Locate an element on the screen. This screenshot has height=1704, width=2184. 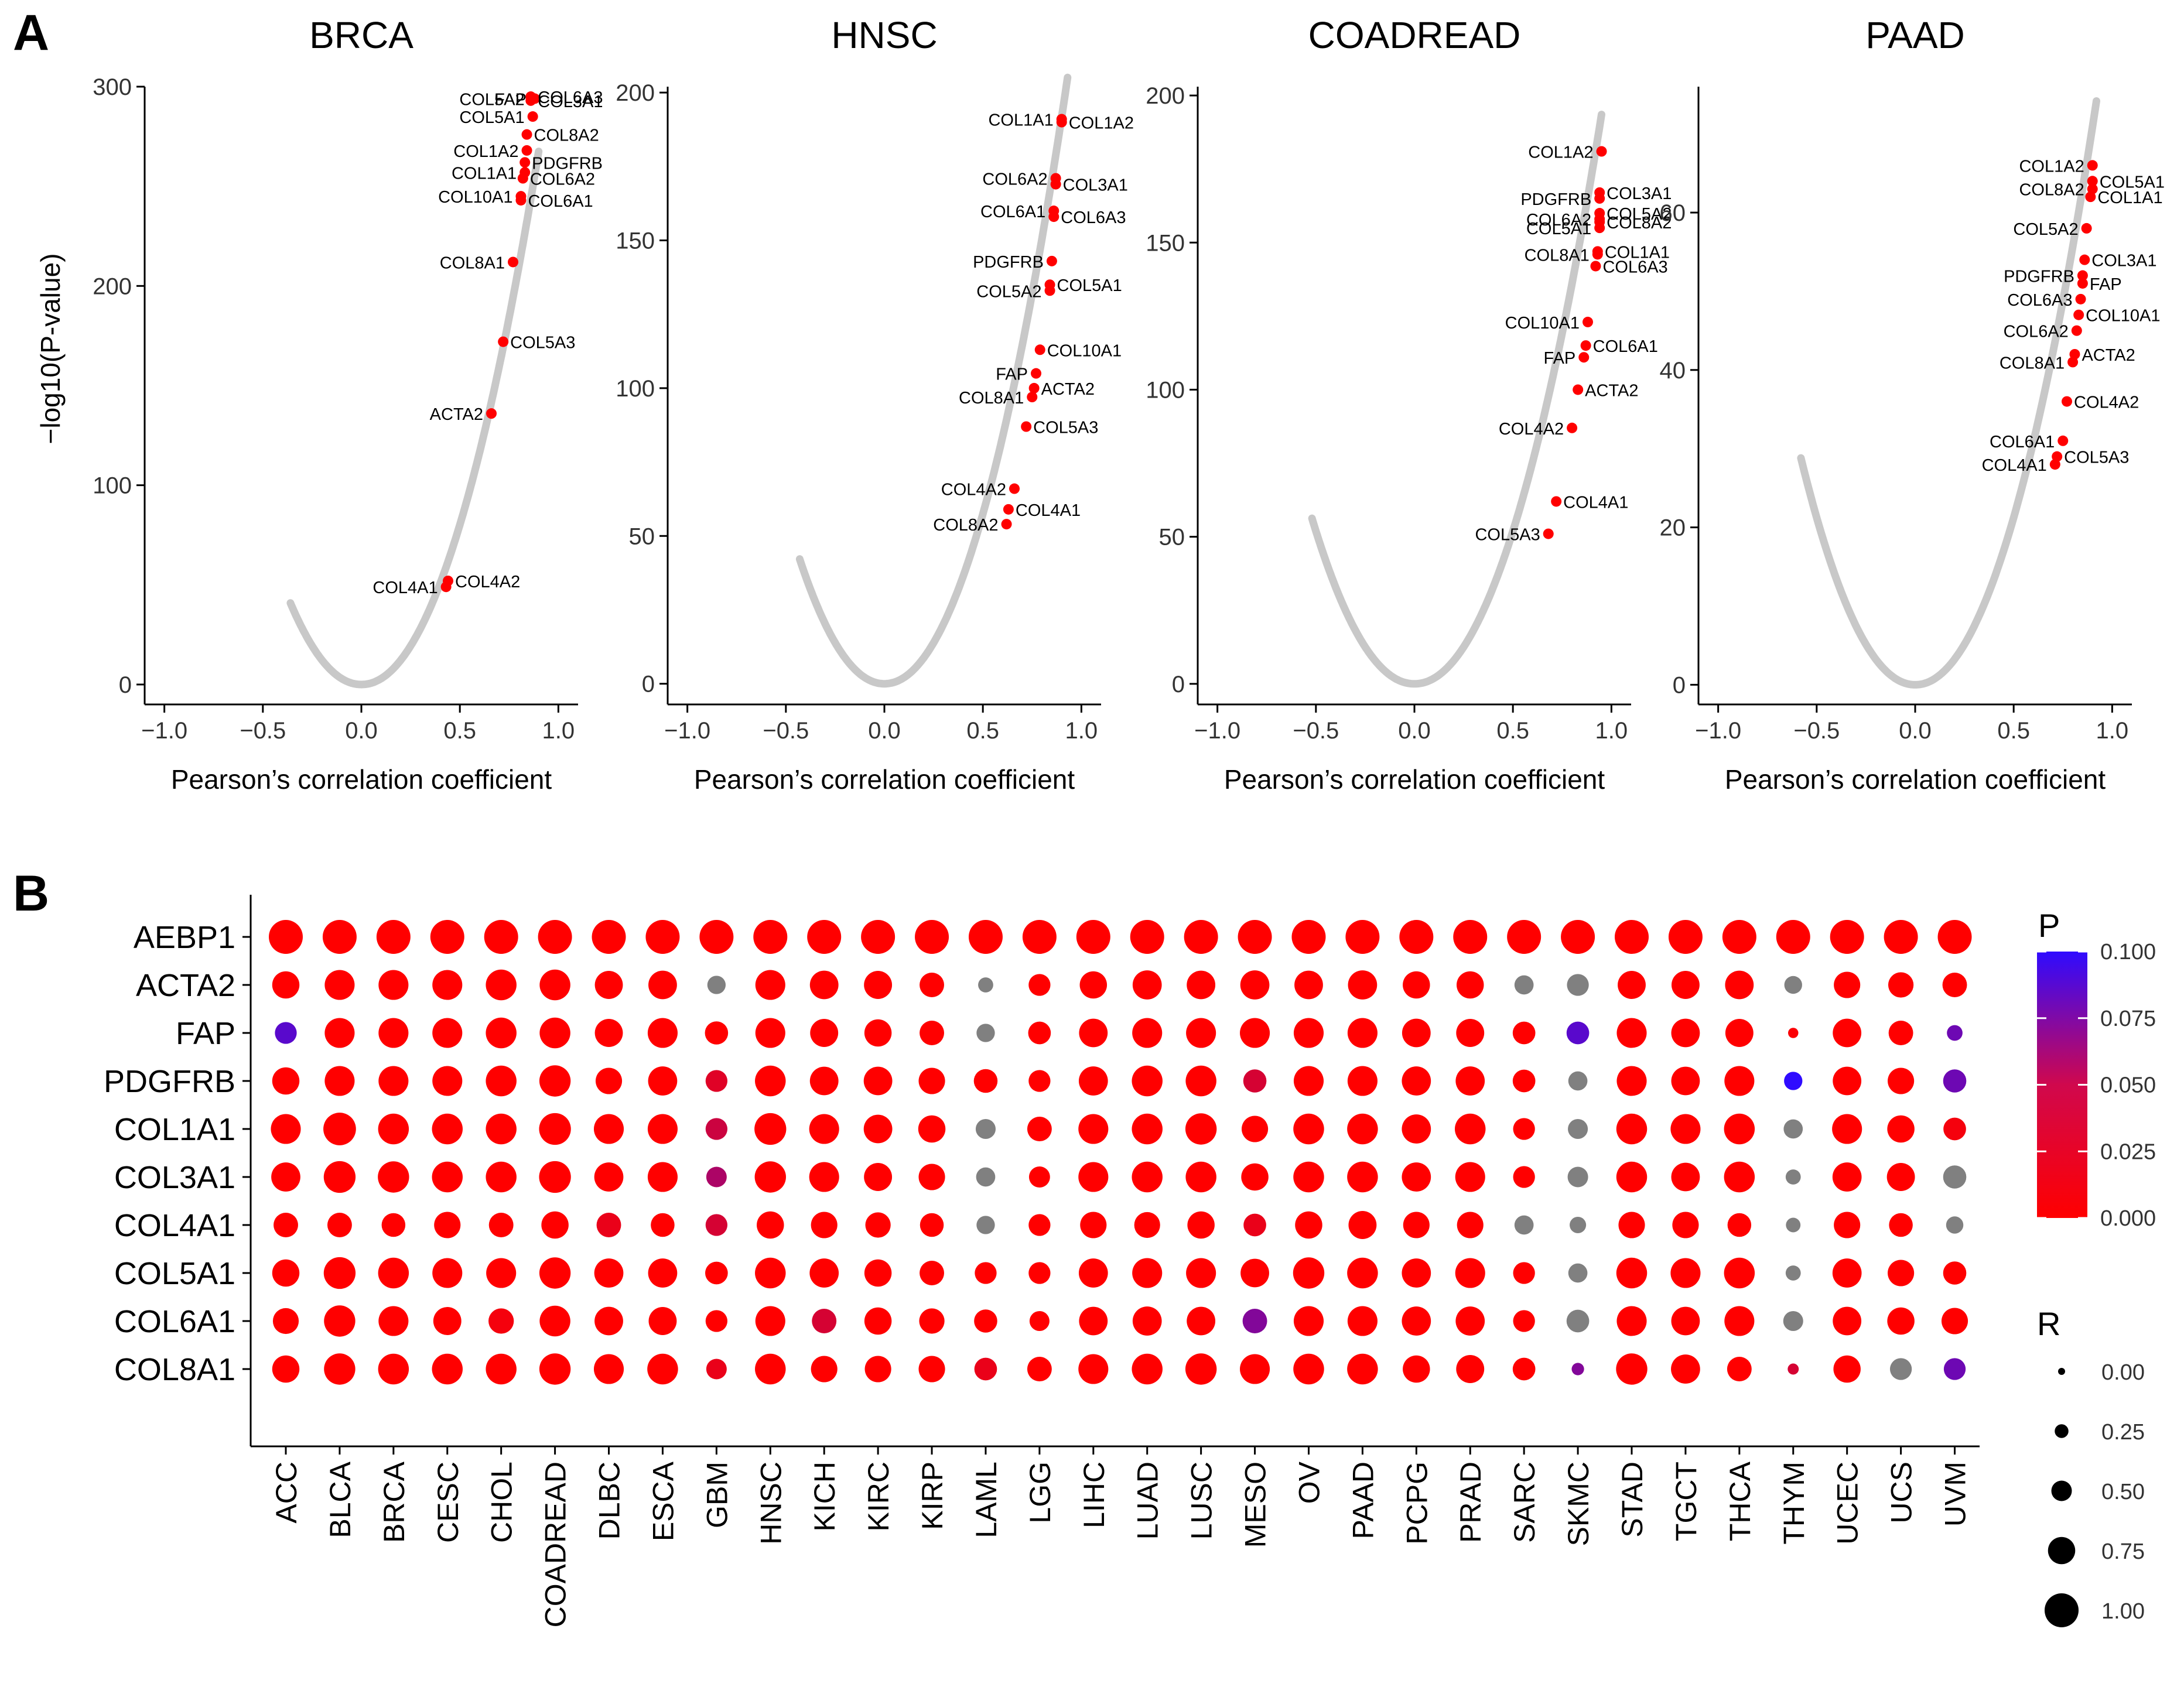
gene-row-label: COL5A1 is located at coordinates (175, 1273).